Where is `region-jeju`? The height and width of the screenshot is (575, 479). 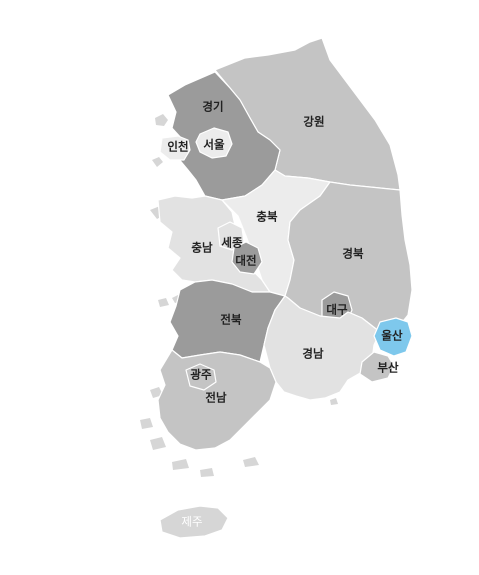
region-jeju is located at coordinates (194, 522).